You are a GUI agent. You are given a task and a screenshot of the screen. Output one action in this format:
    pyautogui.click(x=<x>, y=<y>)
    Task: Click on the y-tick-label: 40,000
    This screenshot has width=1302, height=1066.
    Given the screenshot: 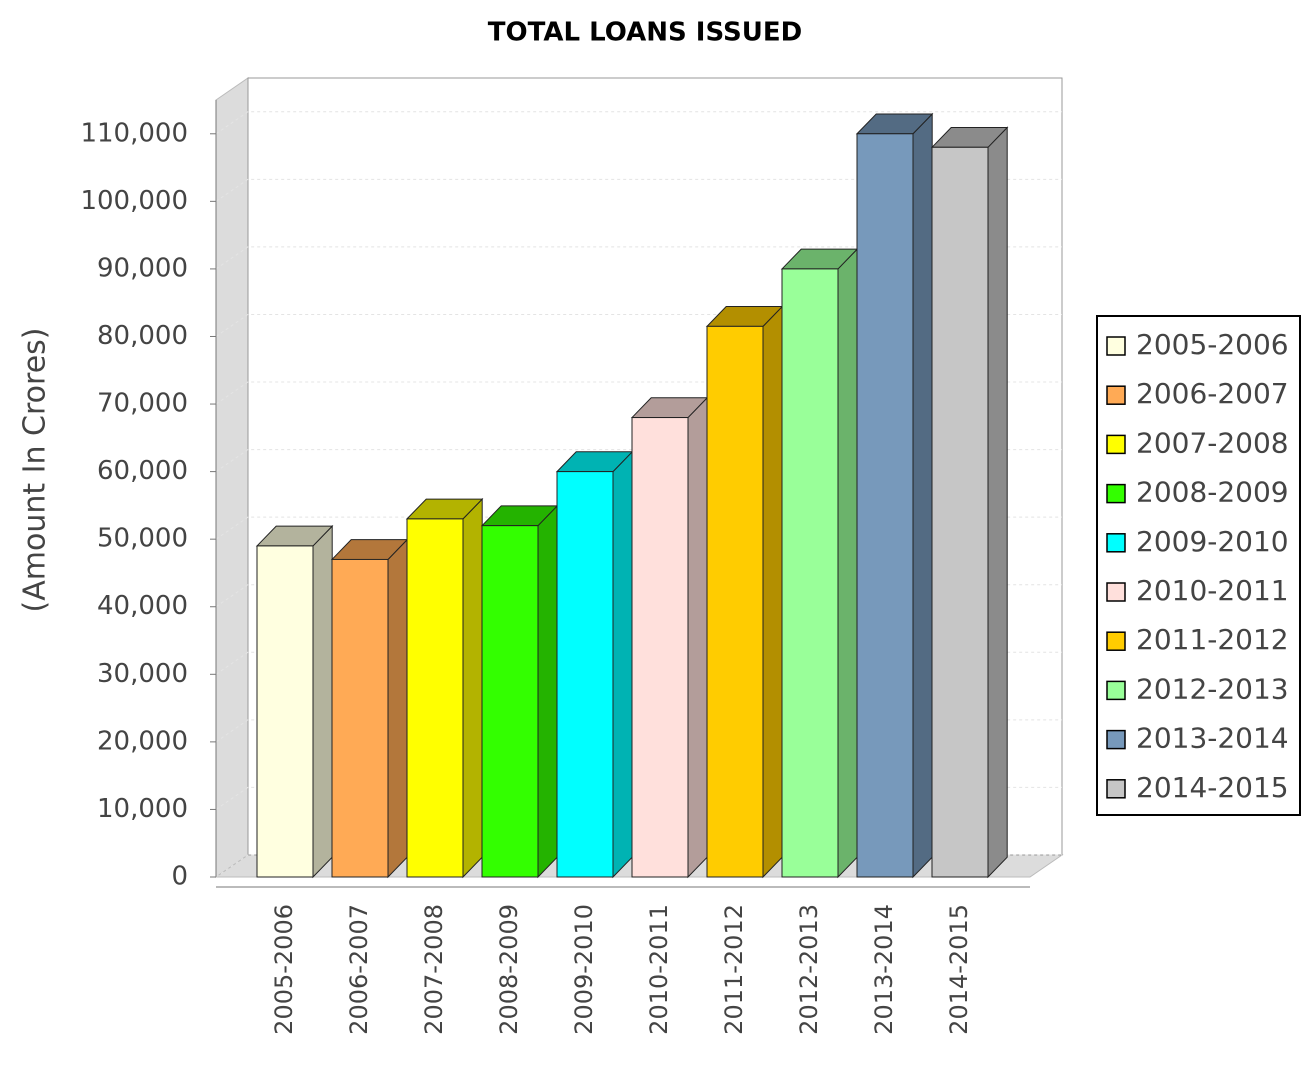 What is the action you would take?
    pyautogui.click(x=142, y=606)
    